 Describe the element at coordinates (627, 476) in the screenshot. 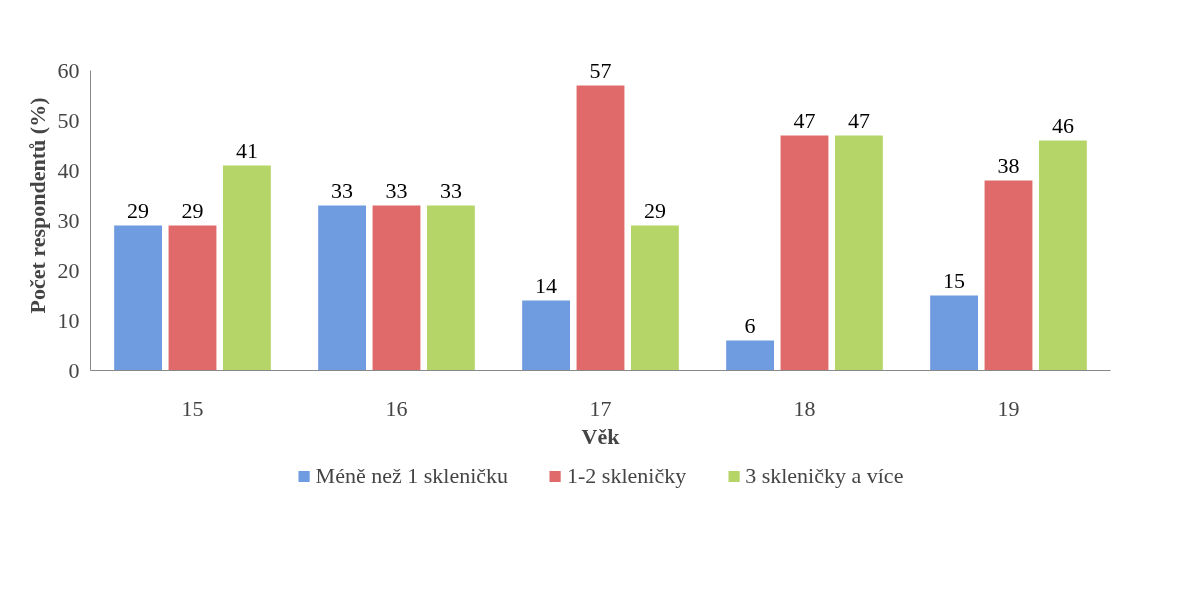

I see `legend-label: 1-2 skleničky` at that location.